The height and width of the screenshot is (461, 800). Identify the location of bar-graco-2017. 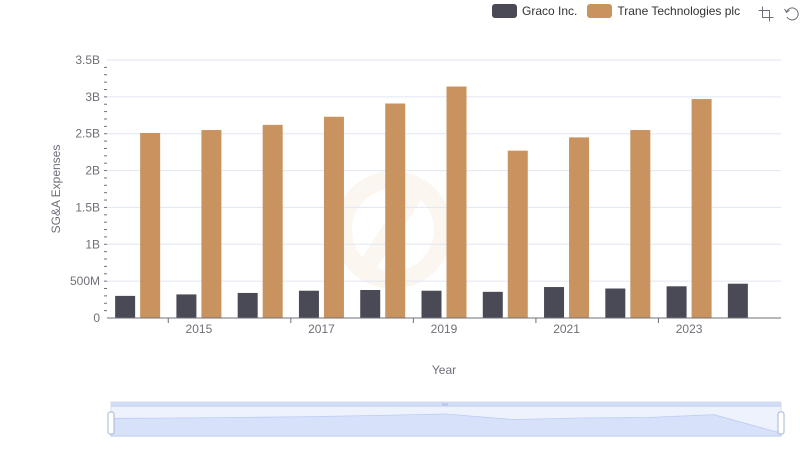
(308, 304).